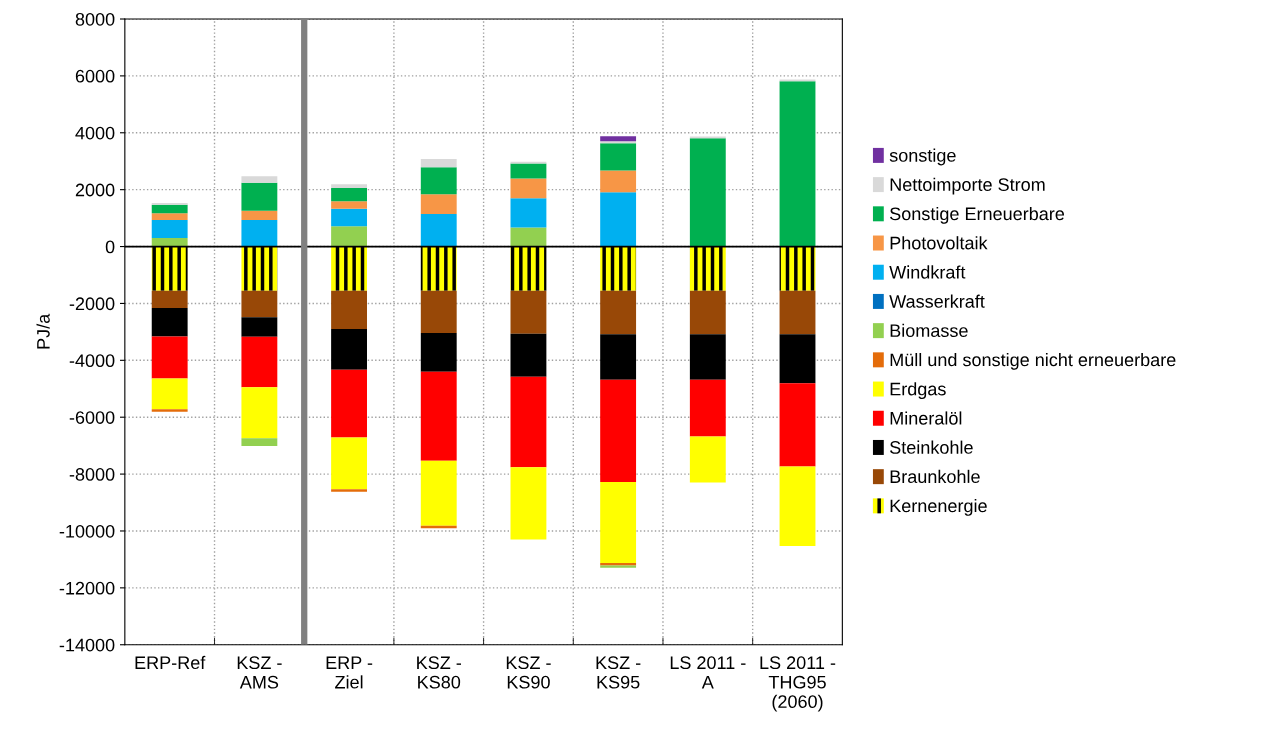  What do you see at coordinates (1033, 361) in the screenshot?
I see `legend-label: Müll und sonstige nicht erneuerbare` at bounding box center [1033, 361].